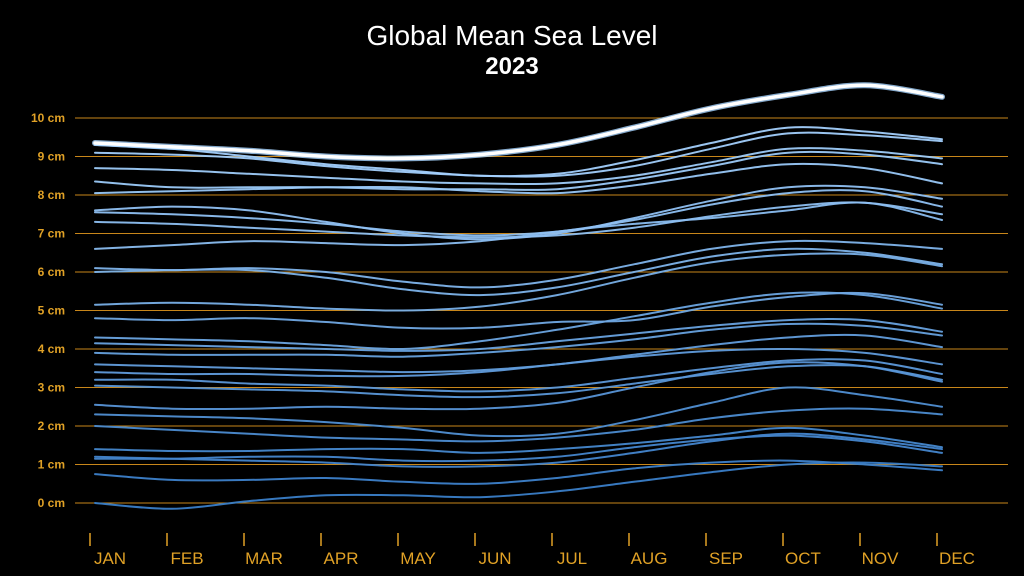 The height and width of the screenshot is (576, 1024). What do you see at coordinates (51, 388) in the screenshot?
I see `y-tick-label: 3 cm` at bounding box center [51, 388].